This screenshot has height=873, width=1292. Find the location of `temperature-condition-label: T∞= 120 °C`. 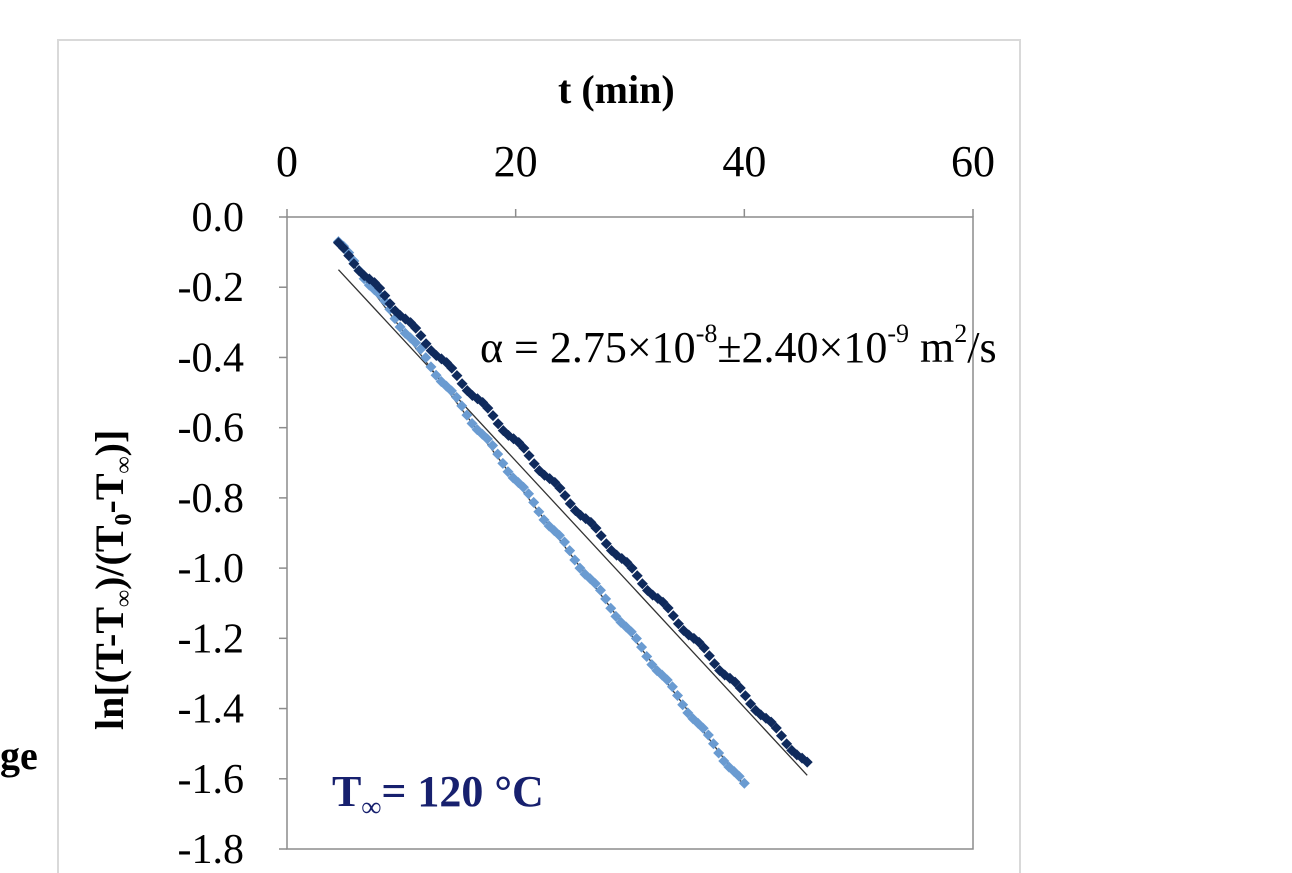

temperature-condition-label: T∞= 120 °C is located at coordinates (438, 795).